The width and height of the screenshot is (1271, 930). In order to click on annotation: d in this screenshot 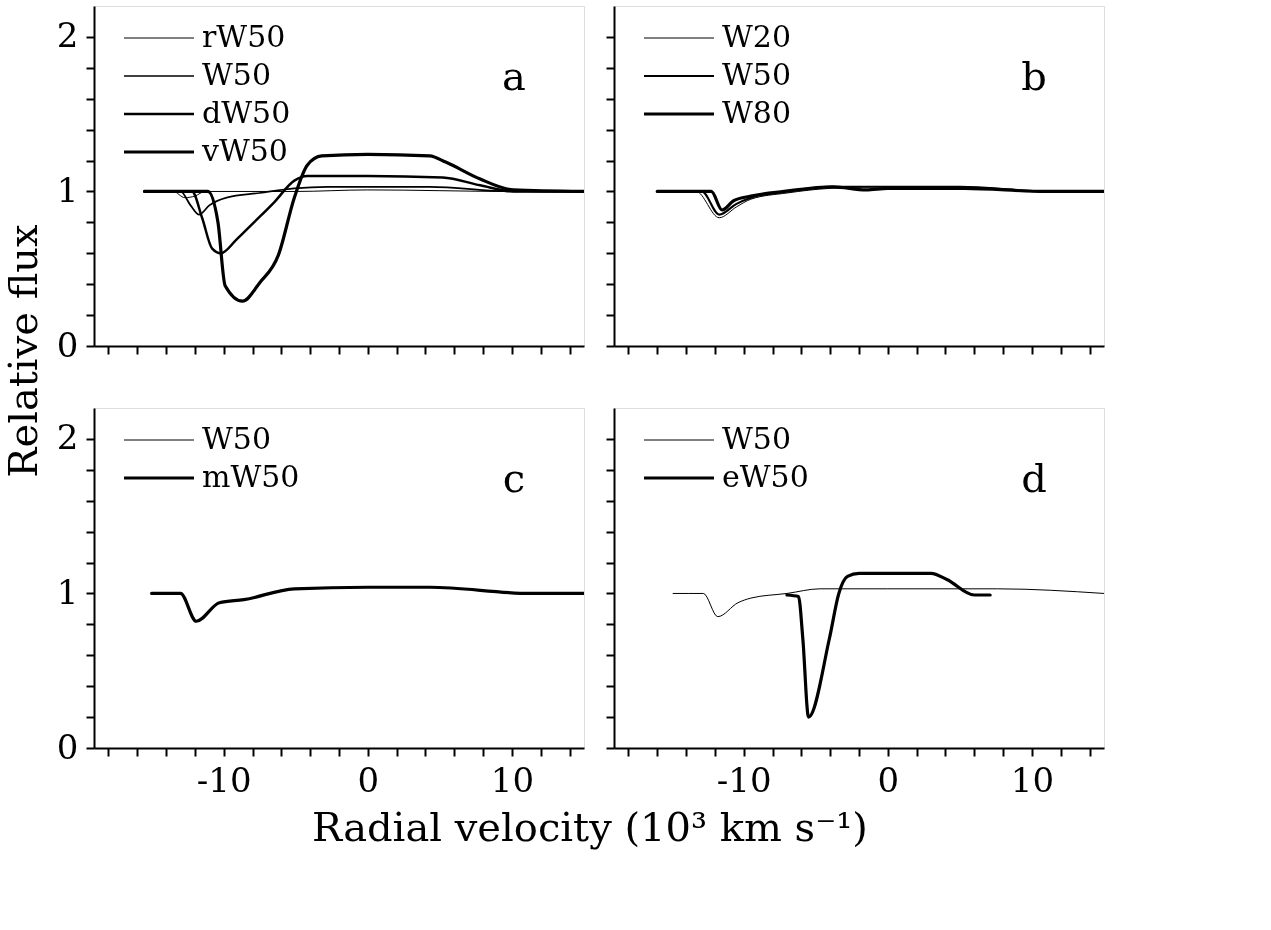, I will do `click(1034, 478)`.